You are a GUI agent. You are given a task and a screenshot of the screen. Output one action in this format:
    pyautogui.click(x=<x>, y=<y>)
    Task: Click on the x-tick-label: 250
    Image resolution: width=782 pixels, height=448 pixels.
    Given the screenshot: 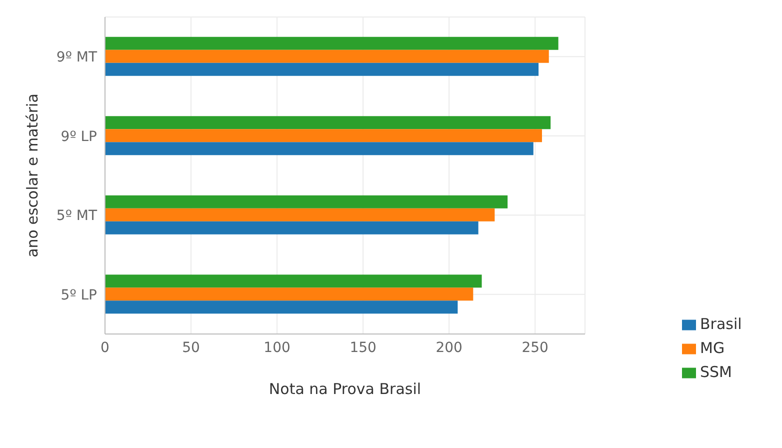 What is the action you would take?
    pyautogui.click(x=535, y=348)
    